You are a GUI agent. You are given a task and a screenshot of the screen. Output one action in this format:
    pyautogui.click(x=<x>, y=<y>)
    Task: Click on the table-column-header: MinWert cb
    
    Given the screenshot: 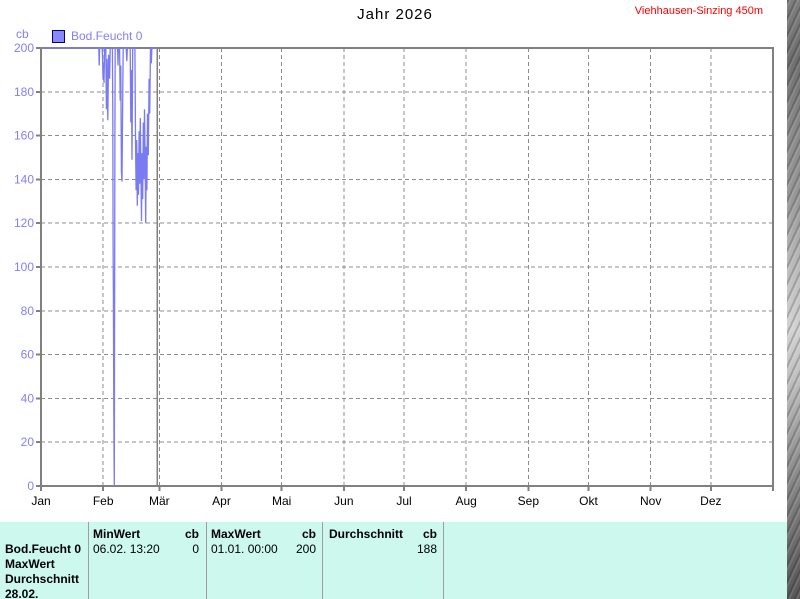 What is the action you would take?
    pyautogui.click(x=146, y=534)
    